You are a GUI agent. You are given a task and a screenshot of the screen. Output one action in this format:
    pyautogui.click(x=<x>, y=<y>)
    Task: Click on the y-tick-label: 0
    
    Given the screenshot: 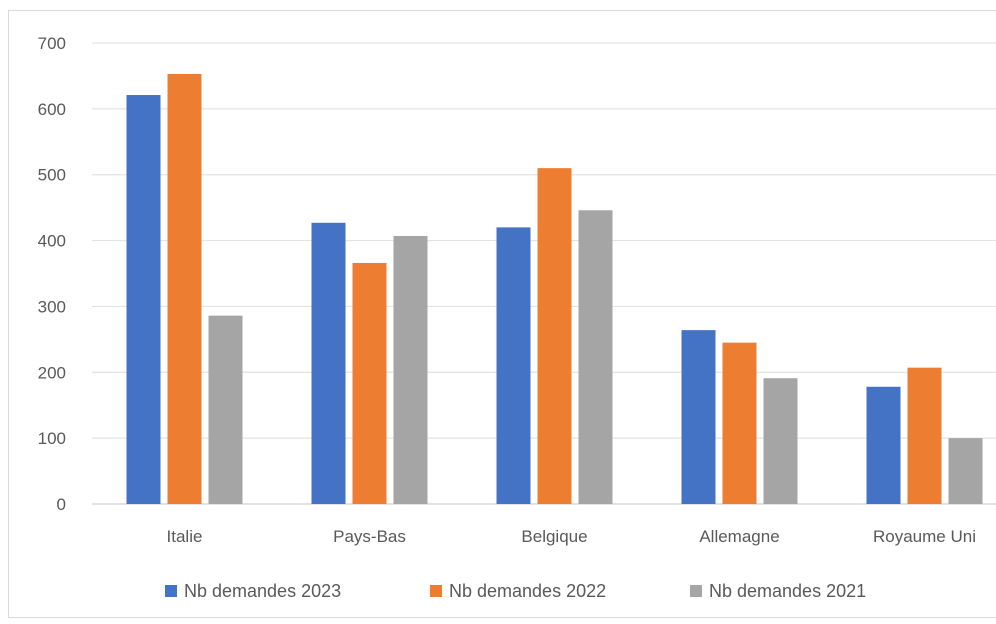 What is the action you would take?
    pyautogui.click(x=61, y=504)
    